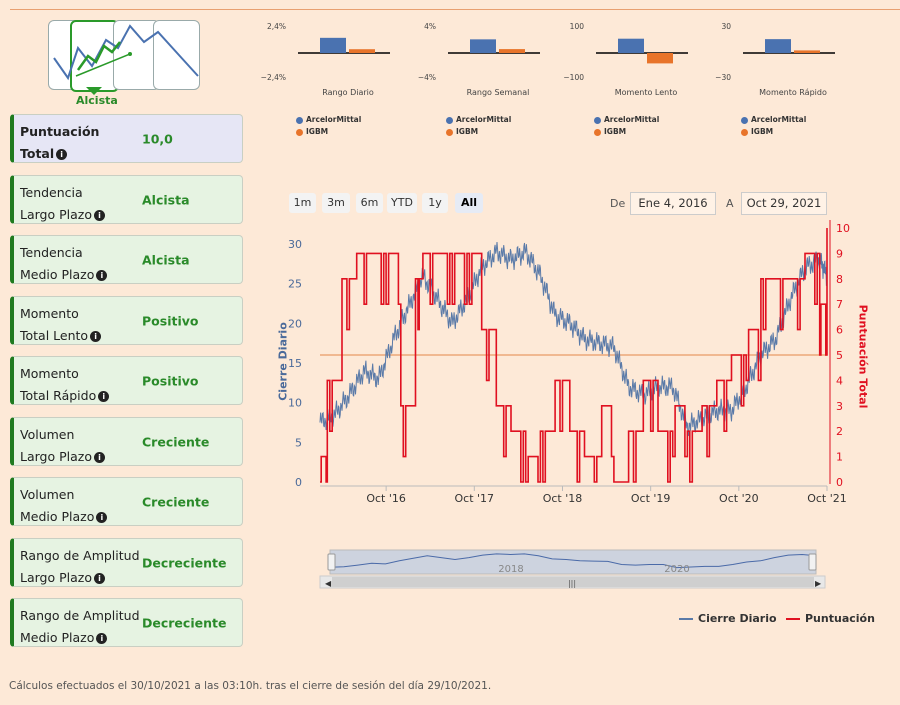 The image size is (900, 705). I want to click on y-left-tick-label: 0, so click(298, 482).